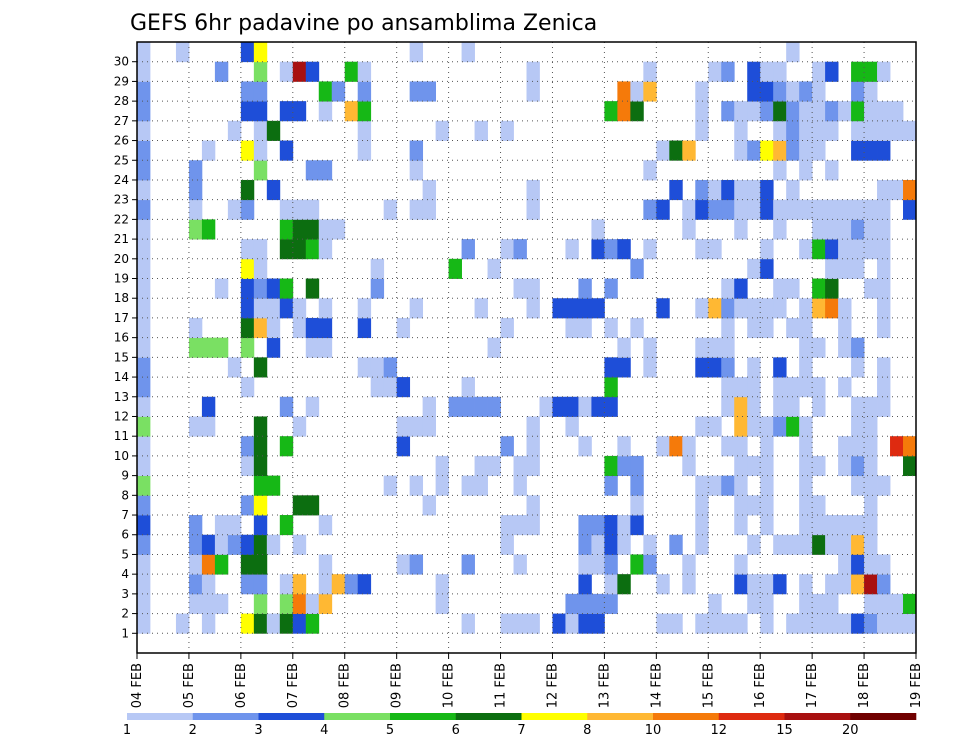 The height and width of the screenshot is (742, 960). I want to click on x-tick-label: 05 FEB, so click(189, 685).